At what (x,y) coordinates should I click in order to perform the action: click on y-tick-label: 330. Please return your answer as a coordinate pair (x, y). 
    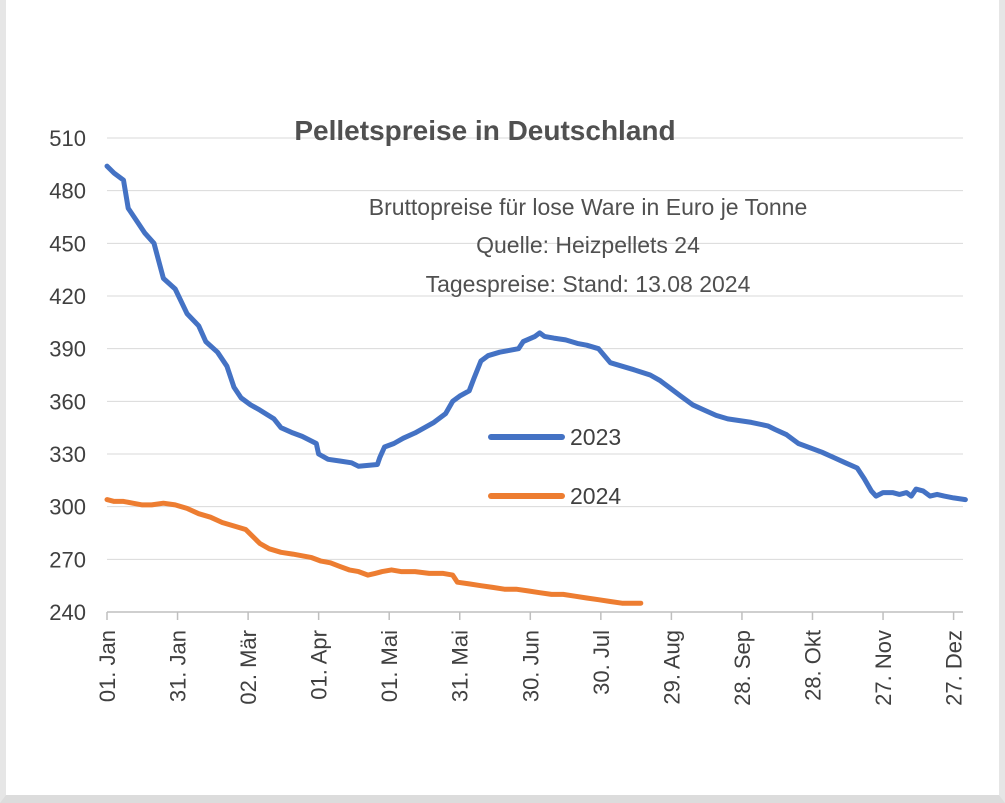
    Looking at the image, I should click on (67, 454).